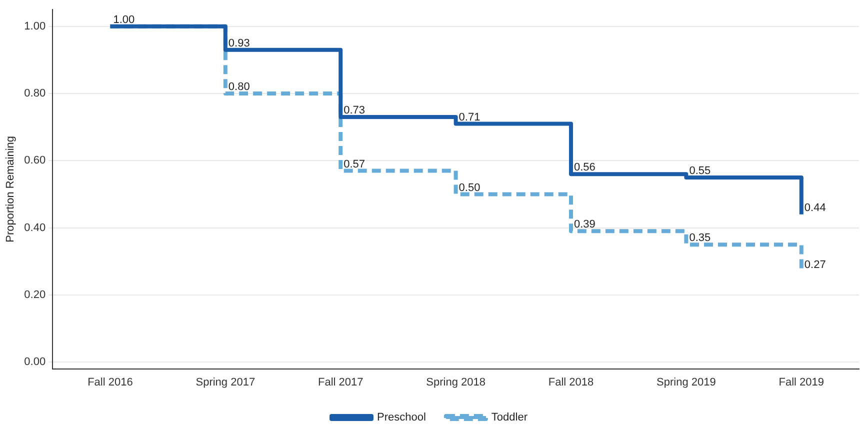  Describe the element at coordinates (35, 26) in the screenshot. I see `y-tick-label: 1.00` at that location.